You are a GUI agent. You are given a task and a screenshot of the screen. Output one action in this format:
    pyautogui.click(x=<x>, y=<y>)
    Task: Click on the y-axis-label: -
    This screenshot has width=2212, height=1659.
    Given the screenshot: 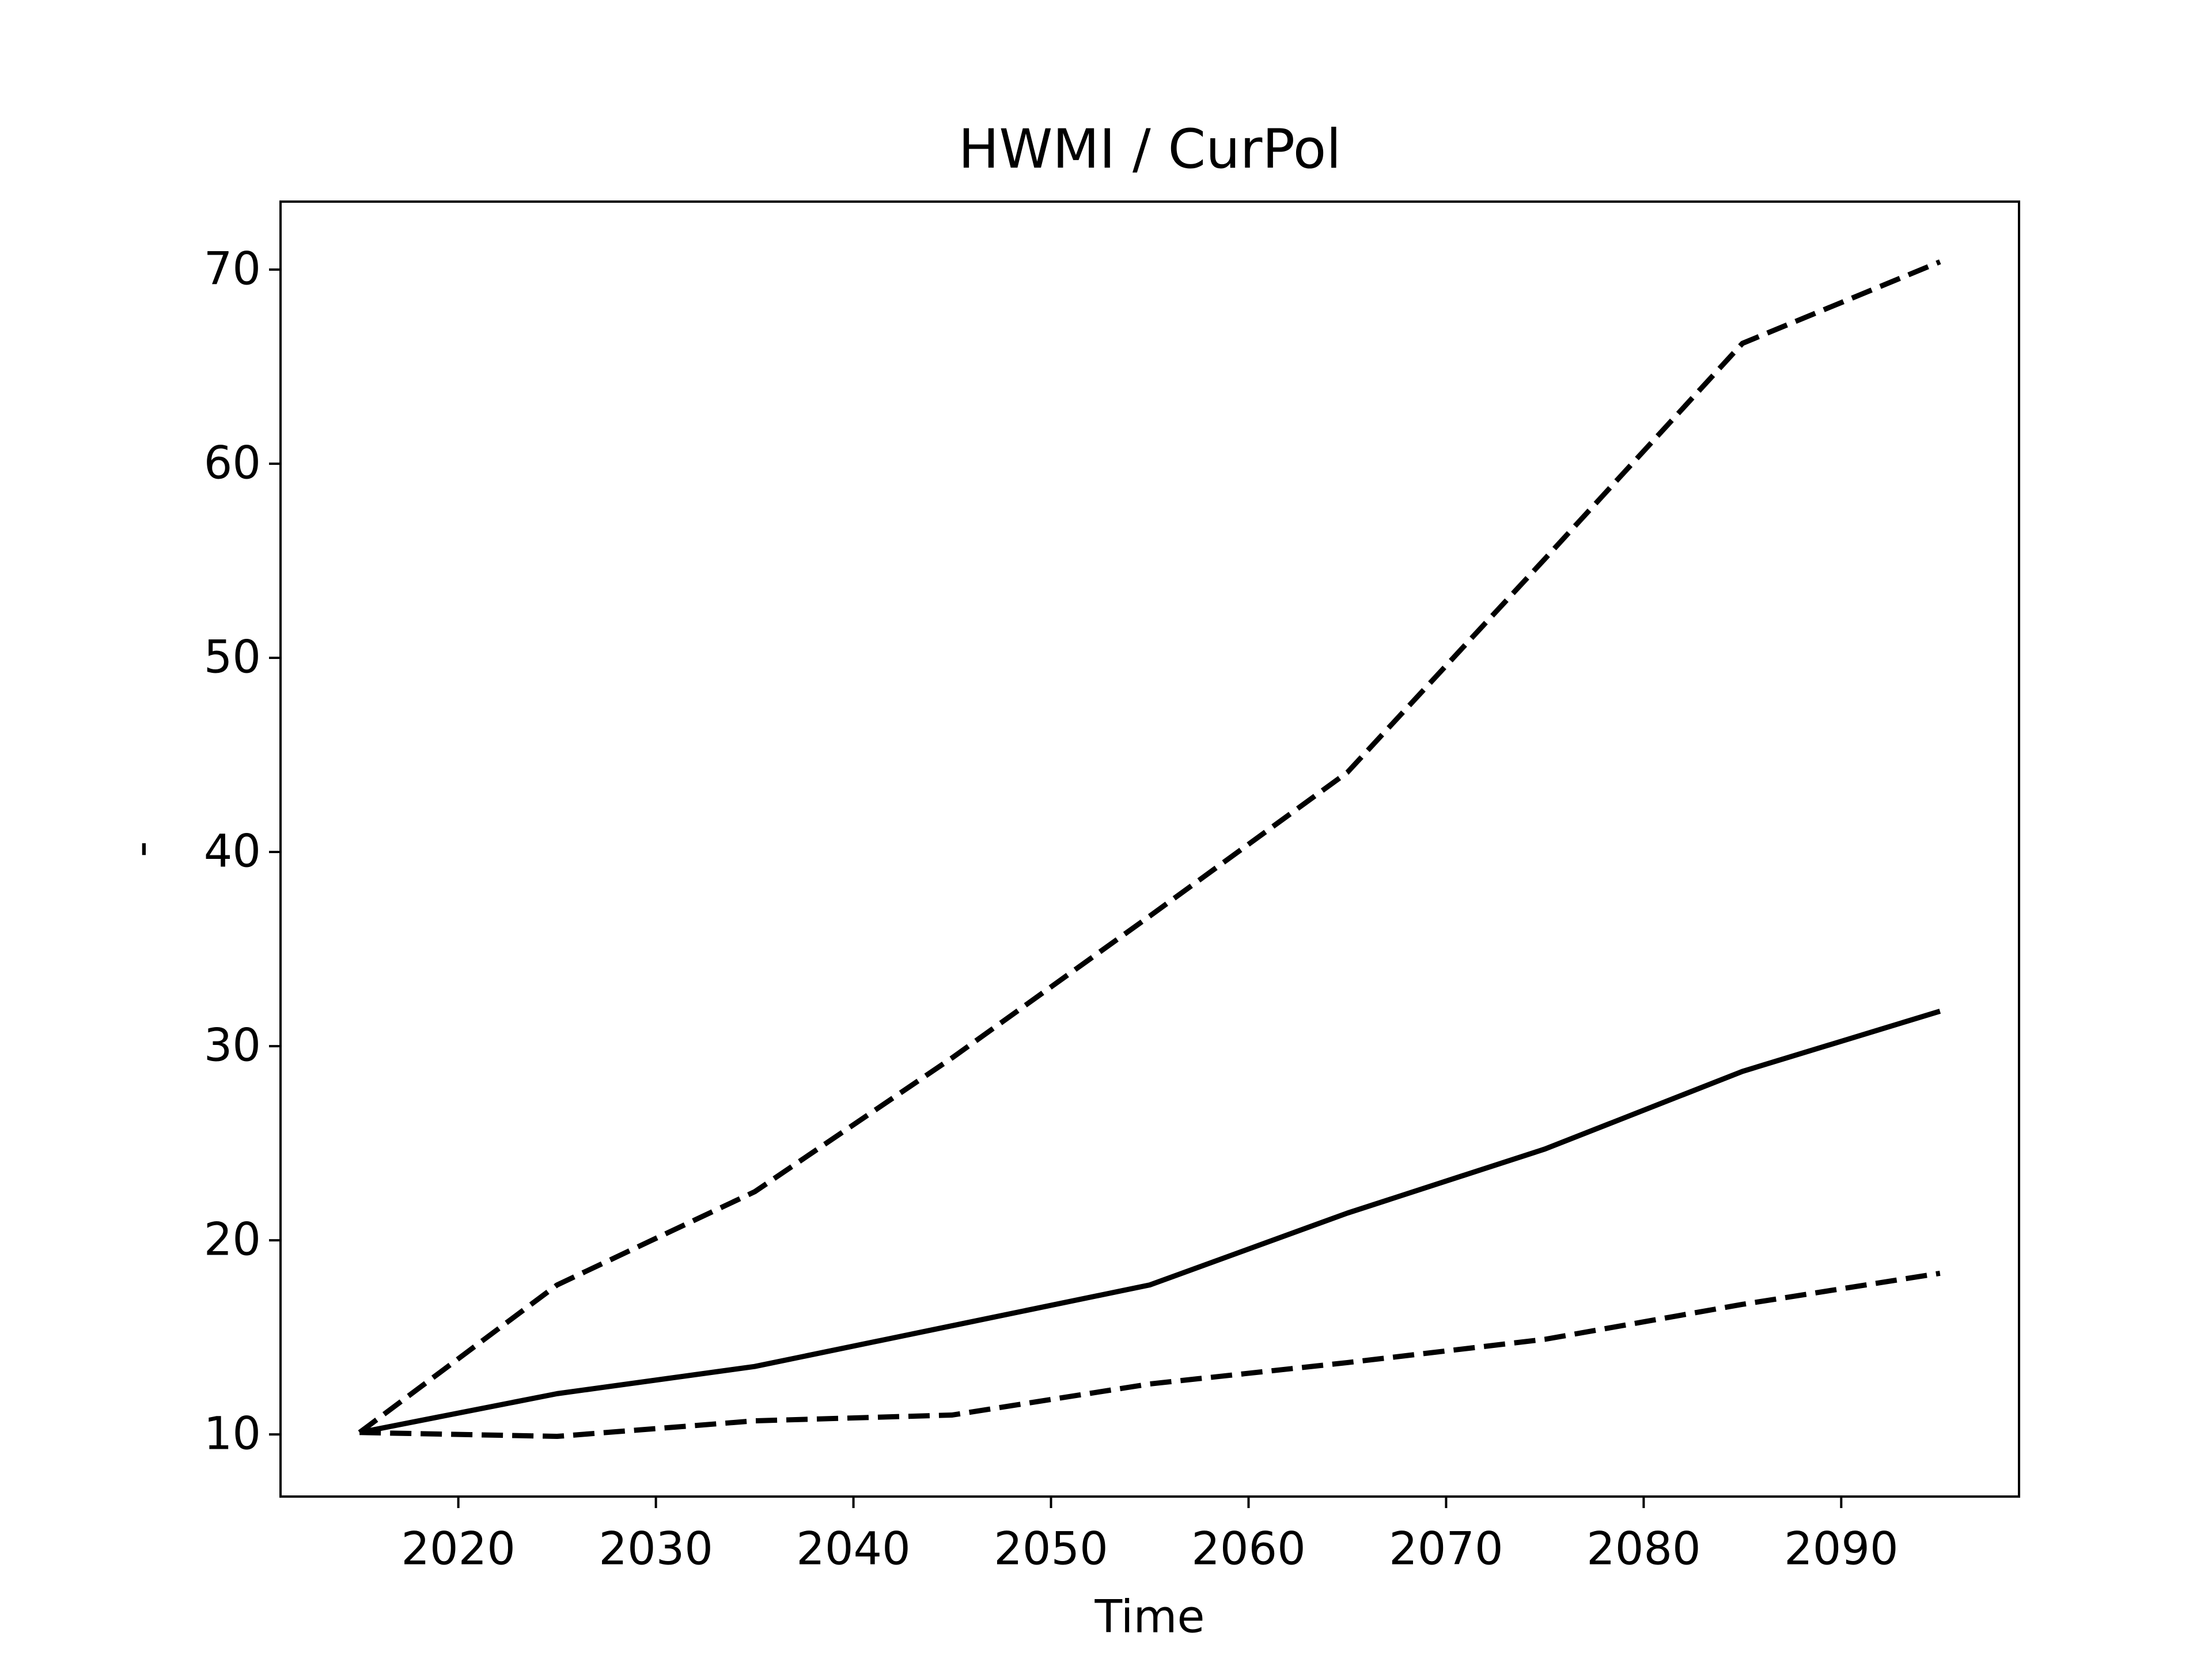 What is the action you would take?
    pyautogui.click(x=141, y=849)
    